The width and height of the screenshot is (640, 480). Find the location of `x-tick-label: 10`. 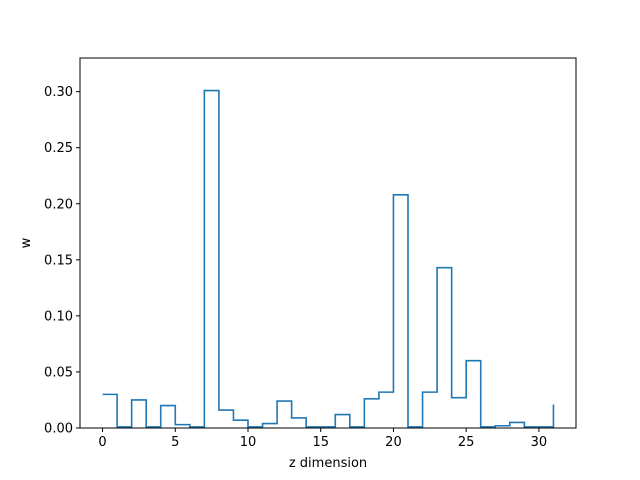

x-tick-label: 10 is located at coordinates (248, 442).